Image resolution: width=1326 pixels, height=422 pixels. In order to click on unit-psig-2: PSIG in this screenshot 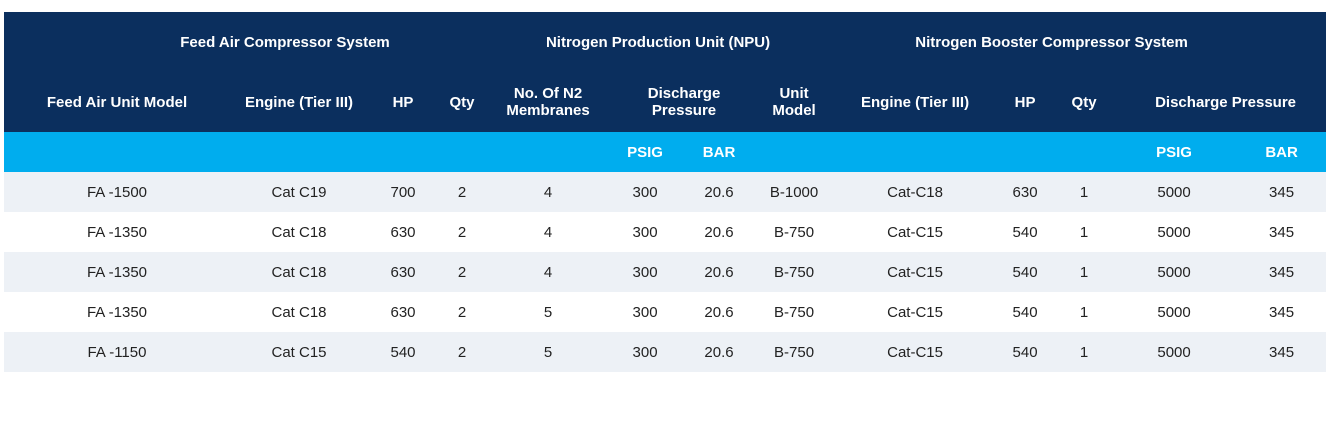, I will do `click(1174, 152)`.